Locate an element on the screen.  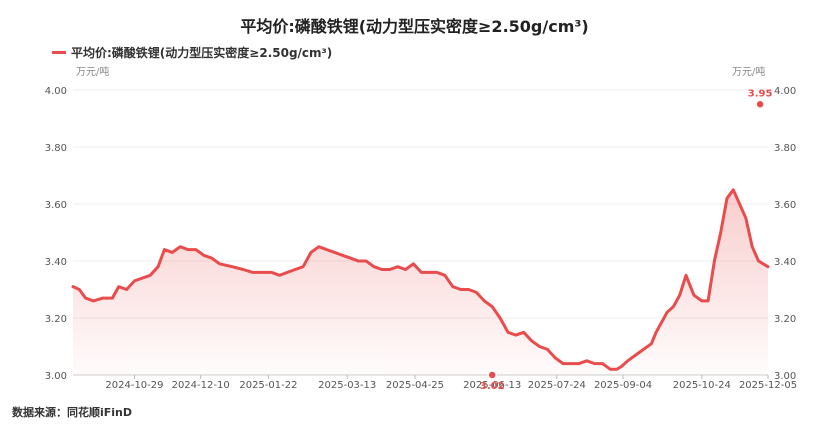
x-tick-label: 2025-09-04 is located at coordinates (623, 385).